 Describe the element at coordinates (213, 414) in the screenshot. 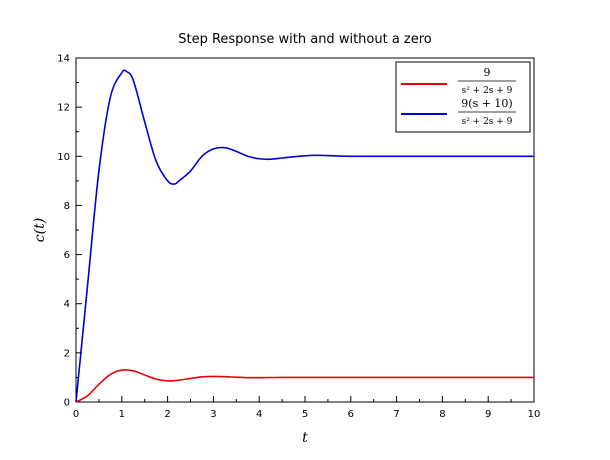

I see `x-tick-label: 3` at that location.